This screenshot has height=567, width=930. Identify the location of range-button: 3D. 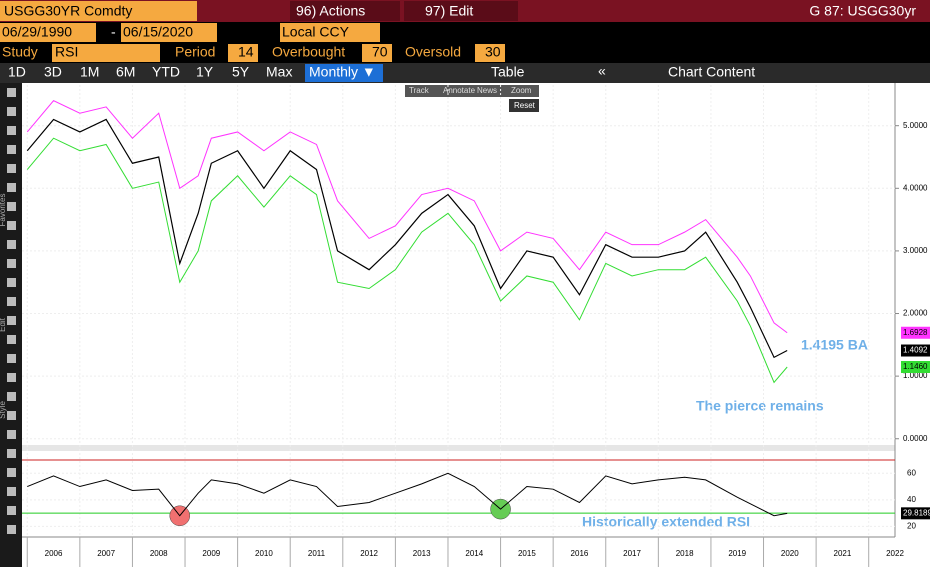
(53, 72).